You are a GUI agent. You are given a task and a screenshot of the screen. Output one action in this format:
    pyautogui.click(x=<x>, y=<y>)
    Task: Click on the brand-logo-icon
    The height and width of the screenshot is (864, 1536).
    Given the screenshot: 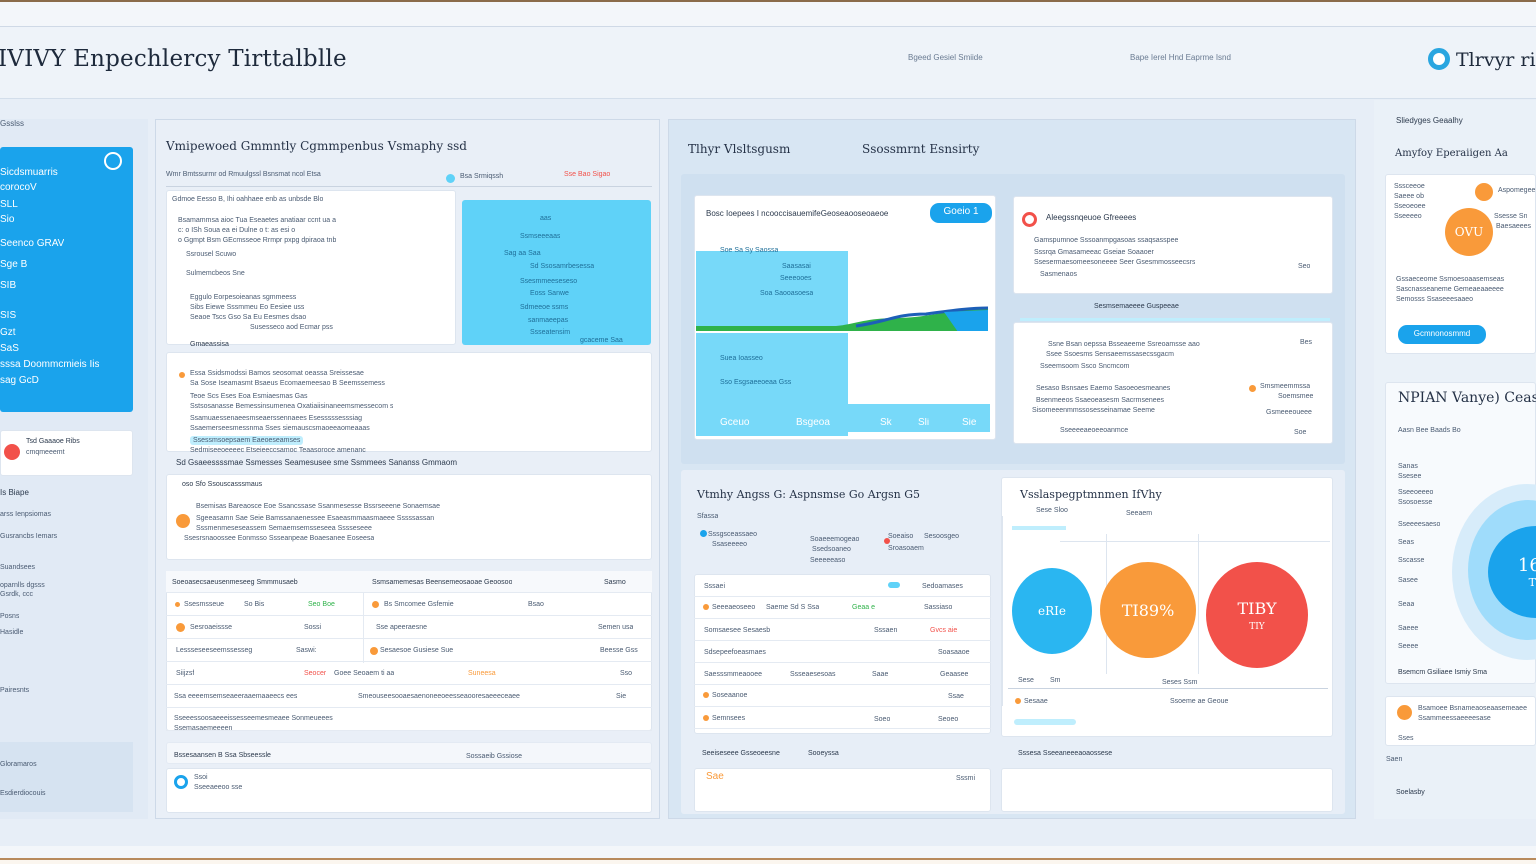 What is the action you would take?
    pyautogui.click(x=1439, y=59)
    